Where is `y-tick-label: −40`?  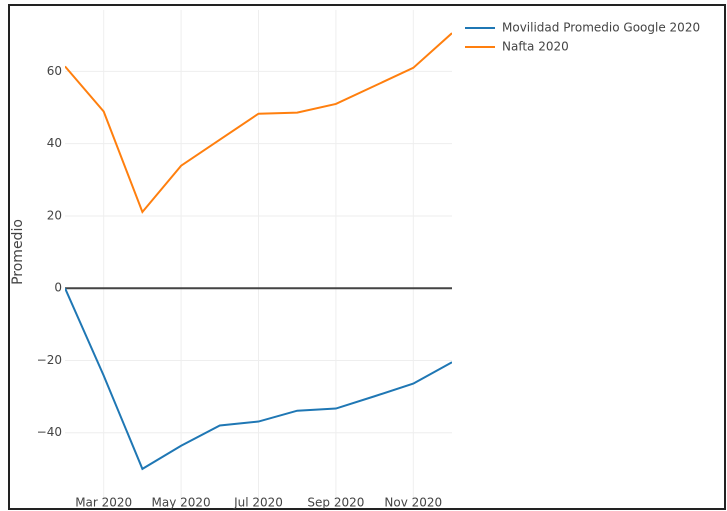
y-tick-label: −40 is located at coordinates (49, 432).